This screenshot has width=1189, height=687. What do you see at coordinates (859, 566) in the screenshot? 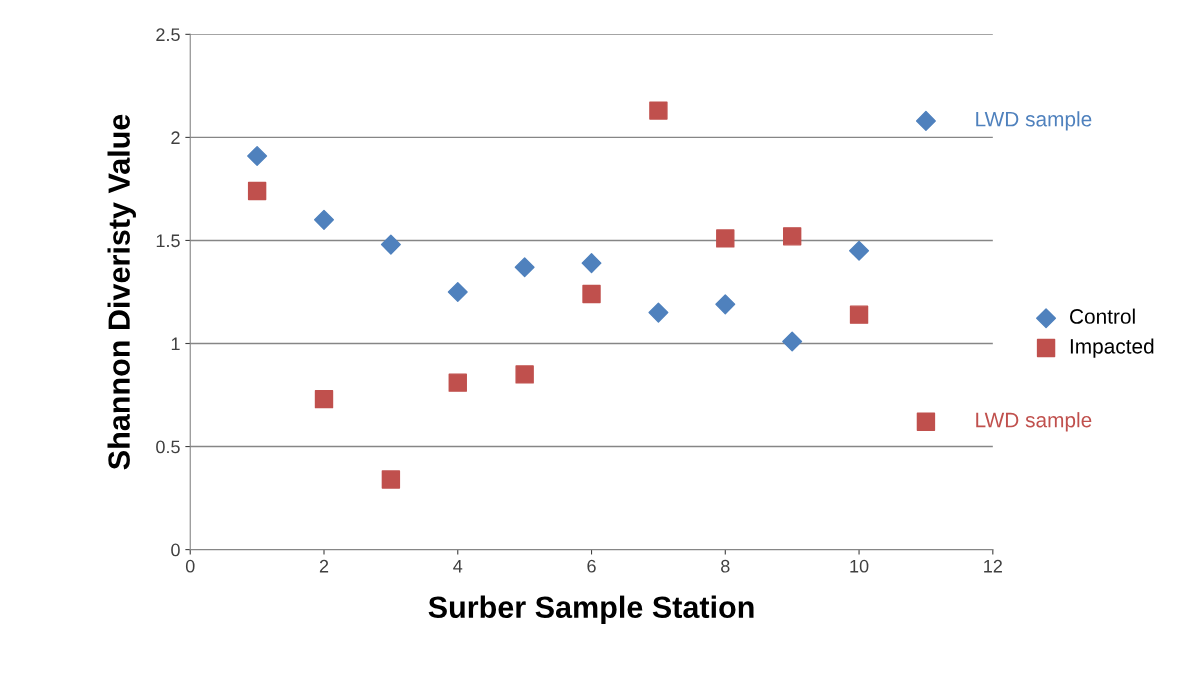
I see `x-tick-label: 10` at bounding box center [859, 566].